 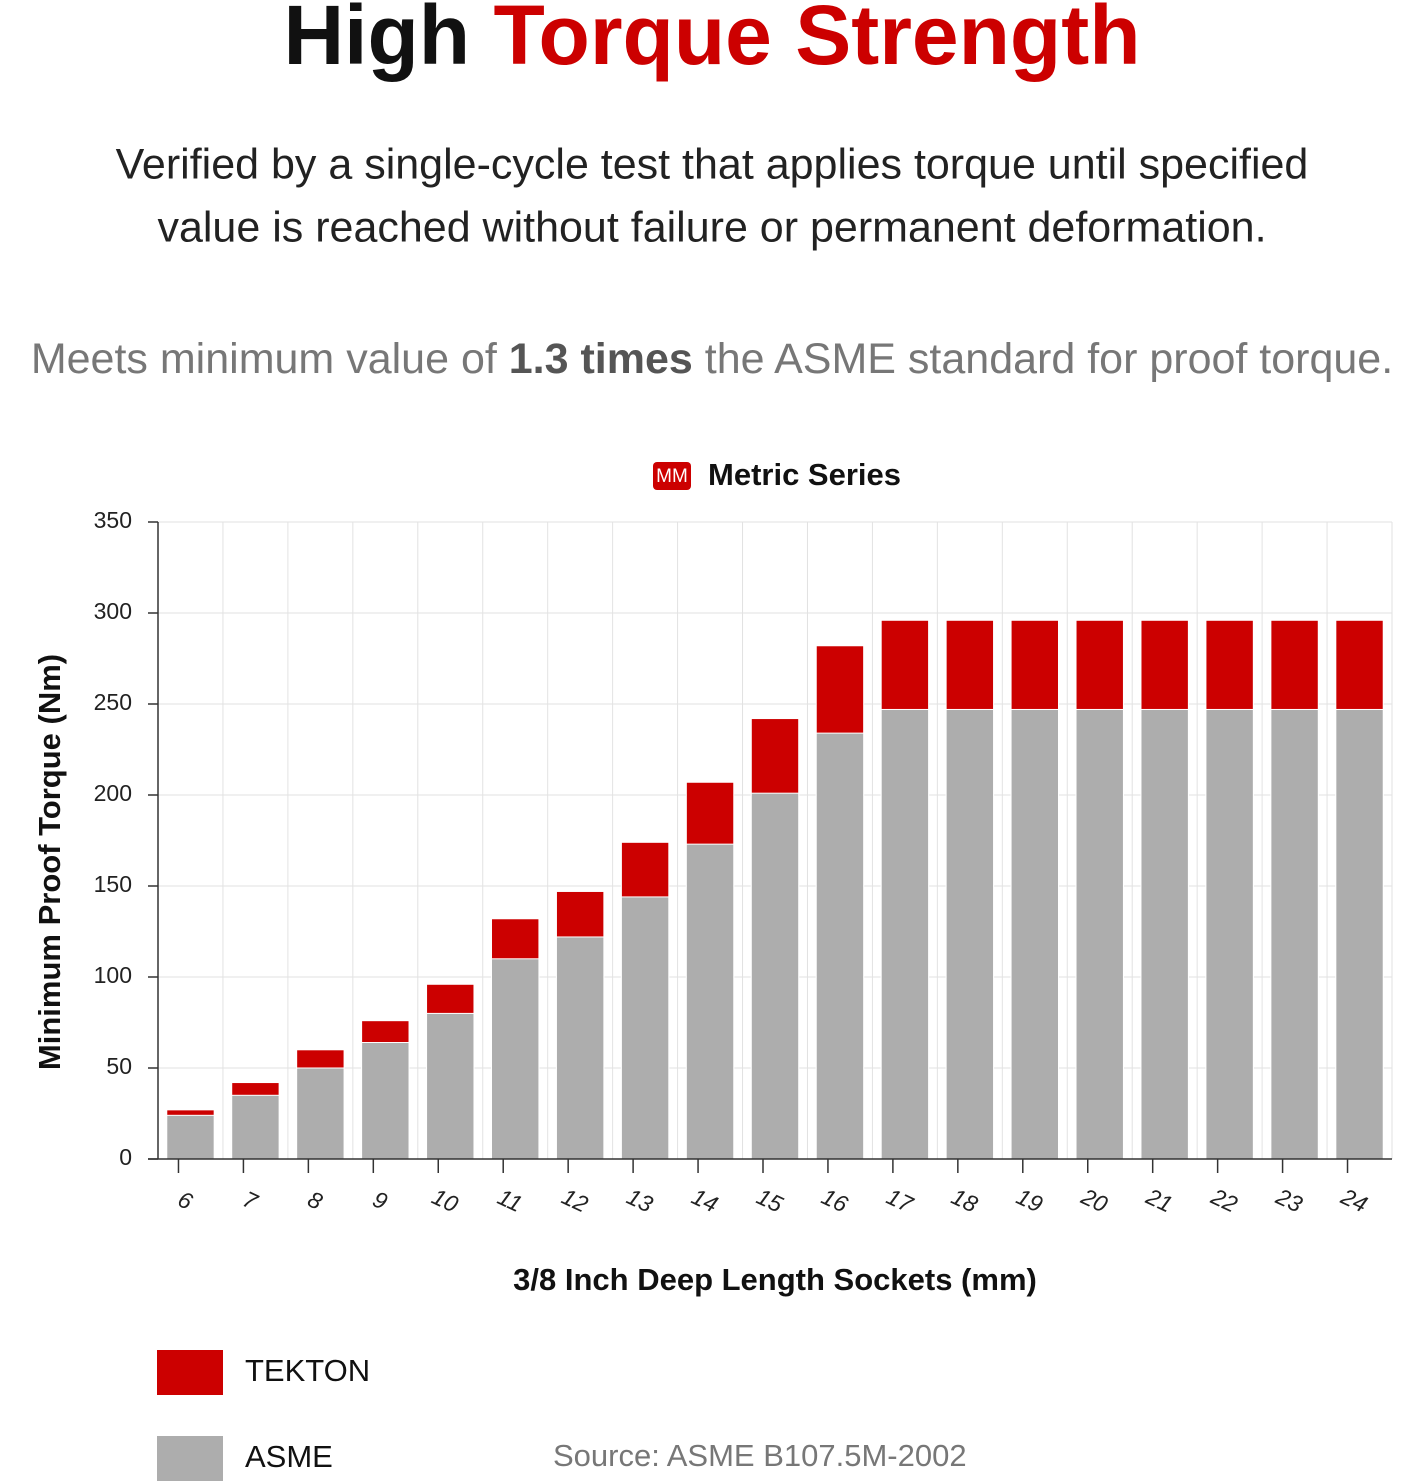 What do you see at coordinates (380, 1200) in the screenshot?
I see `x-tick-label: 9` at bounding box center [380, 1200].